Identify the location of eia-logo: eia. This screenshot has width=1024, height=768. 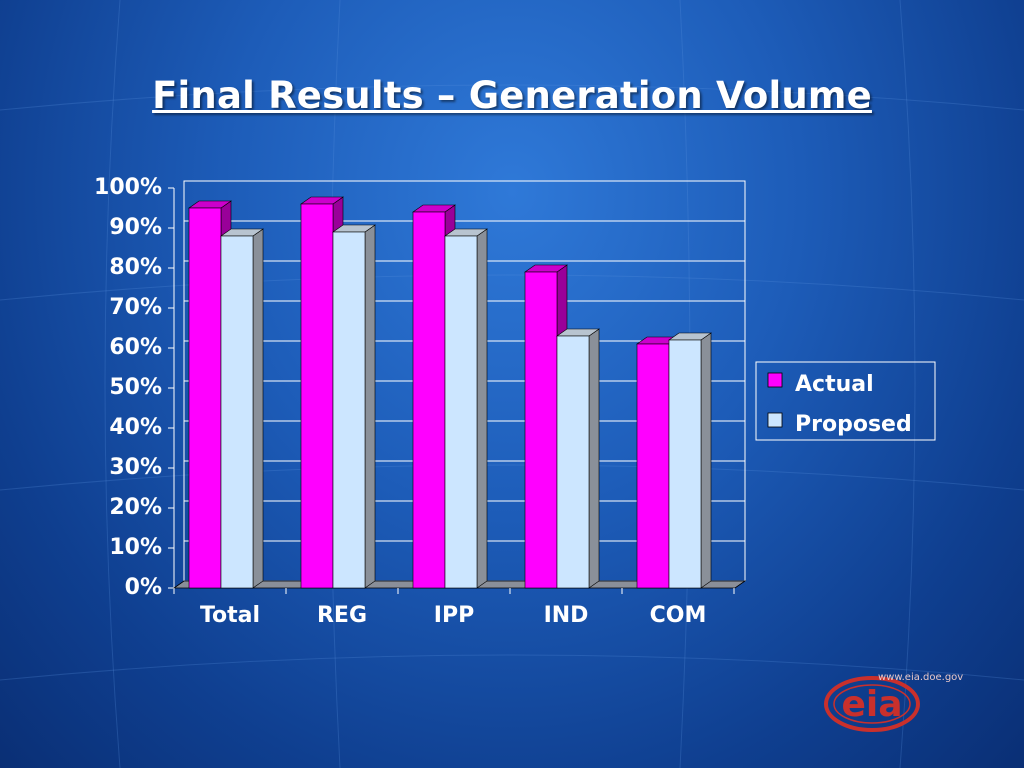
(872, 704).